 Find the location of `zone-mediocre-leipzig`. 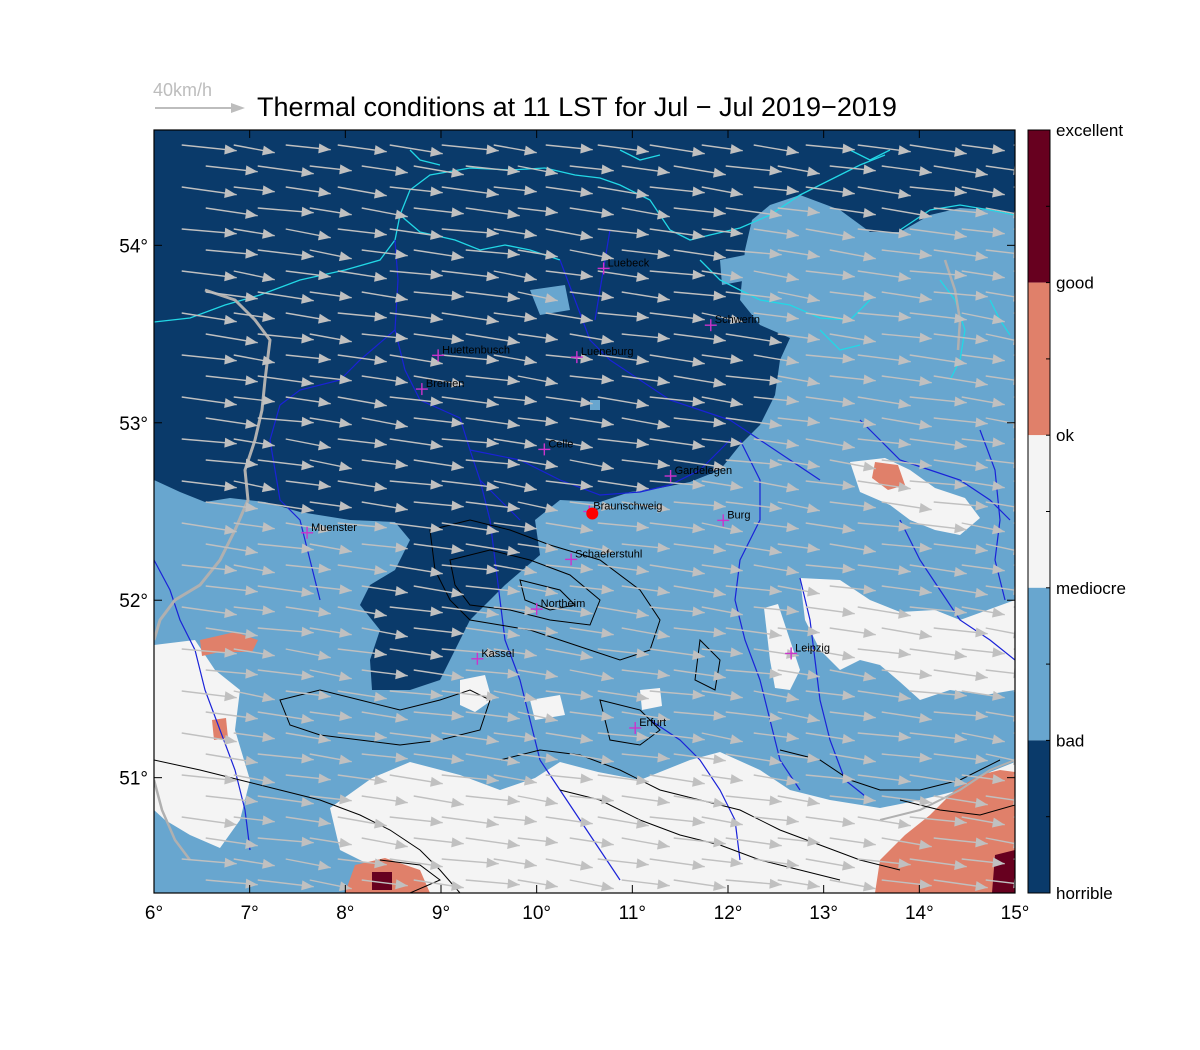

zone-mediocre-leipzig is located at coordinates (782, 647).